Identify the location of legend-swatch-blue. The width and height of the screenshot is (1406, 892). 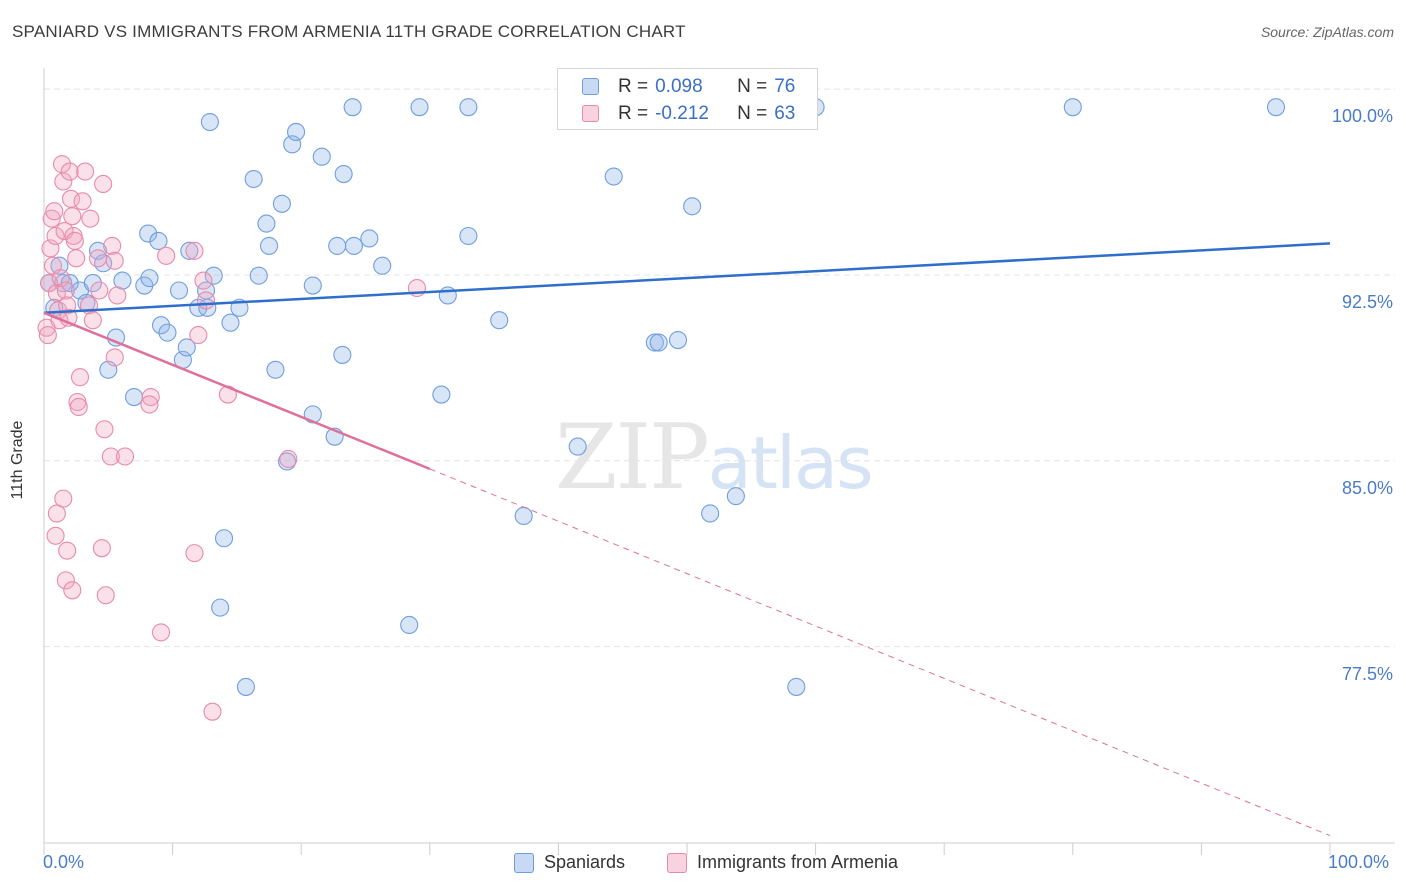
(590, 86).